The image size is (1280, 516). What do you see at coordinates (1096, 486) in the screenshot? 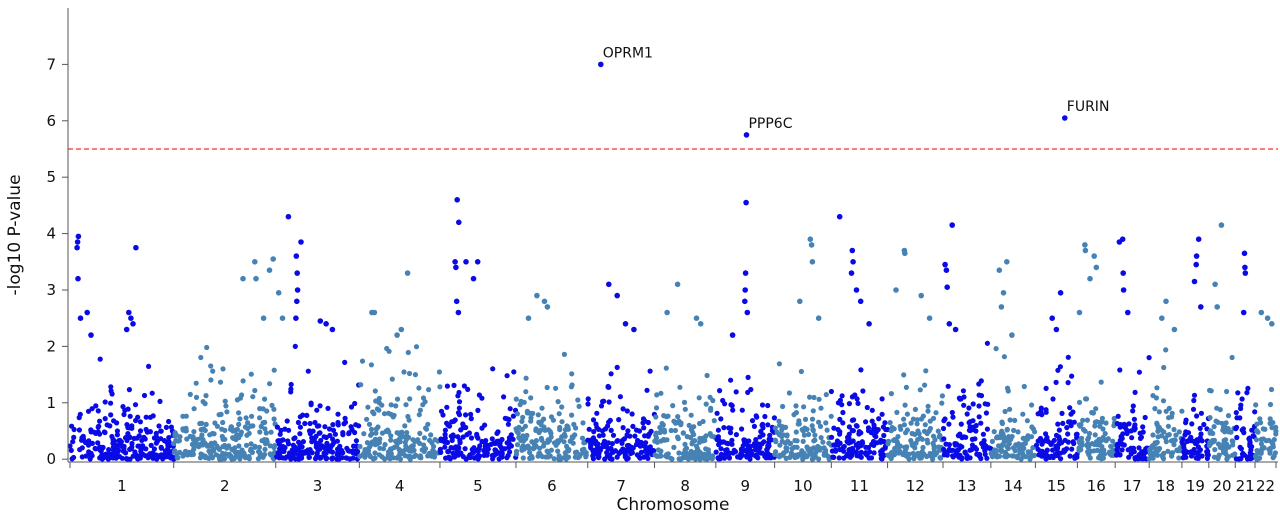
I see `x-tick-label: 16` at bounding box center [1096, 486].